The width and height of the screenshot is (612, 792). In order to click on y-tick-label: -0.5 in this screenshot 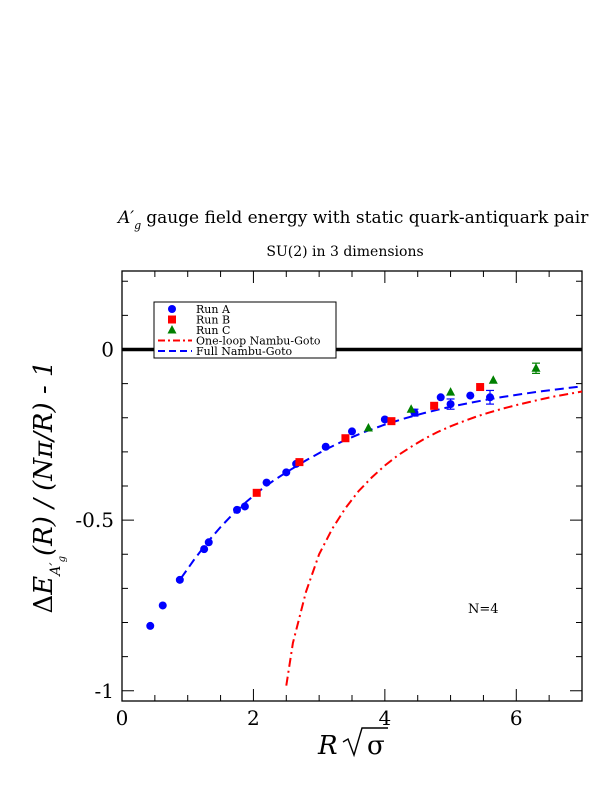, I will do `click(94, 520)`.